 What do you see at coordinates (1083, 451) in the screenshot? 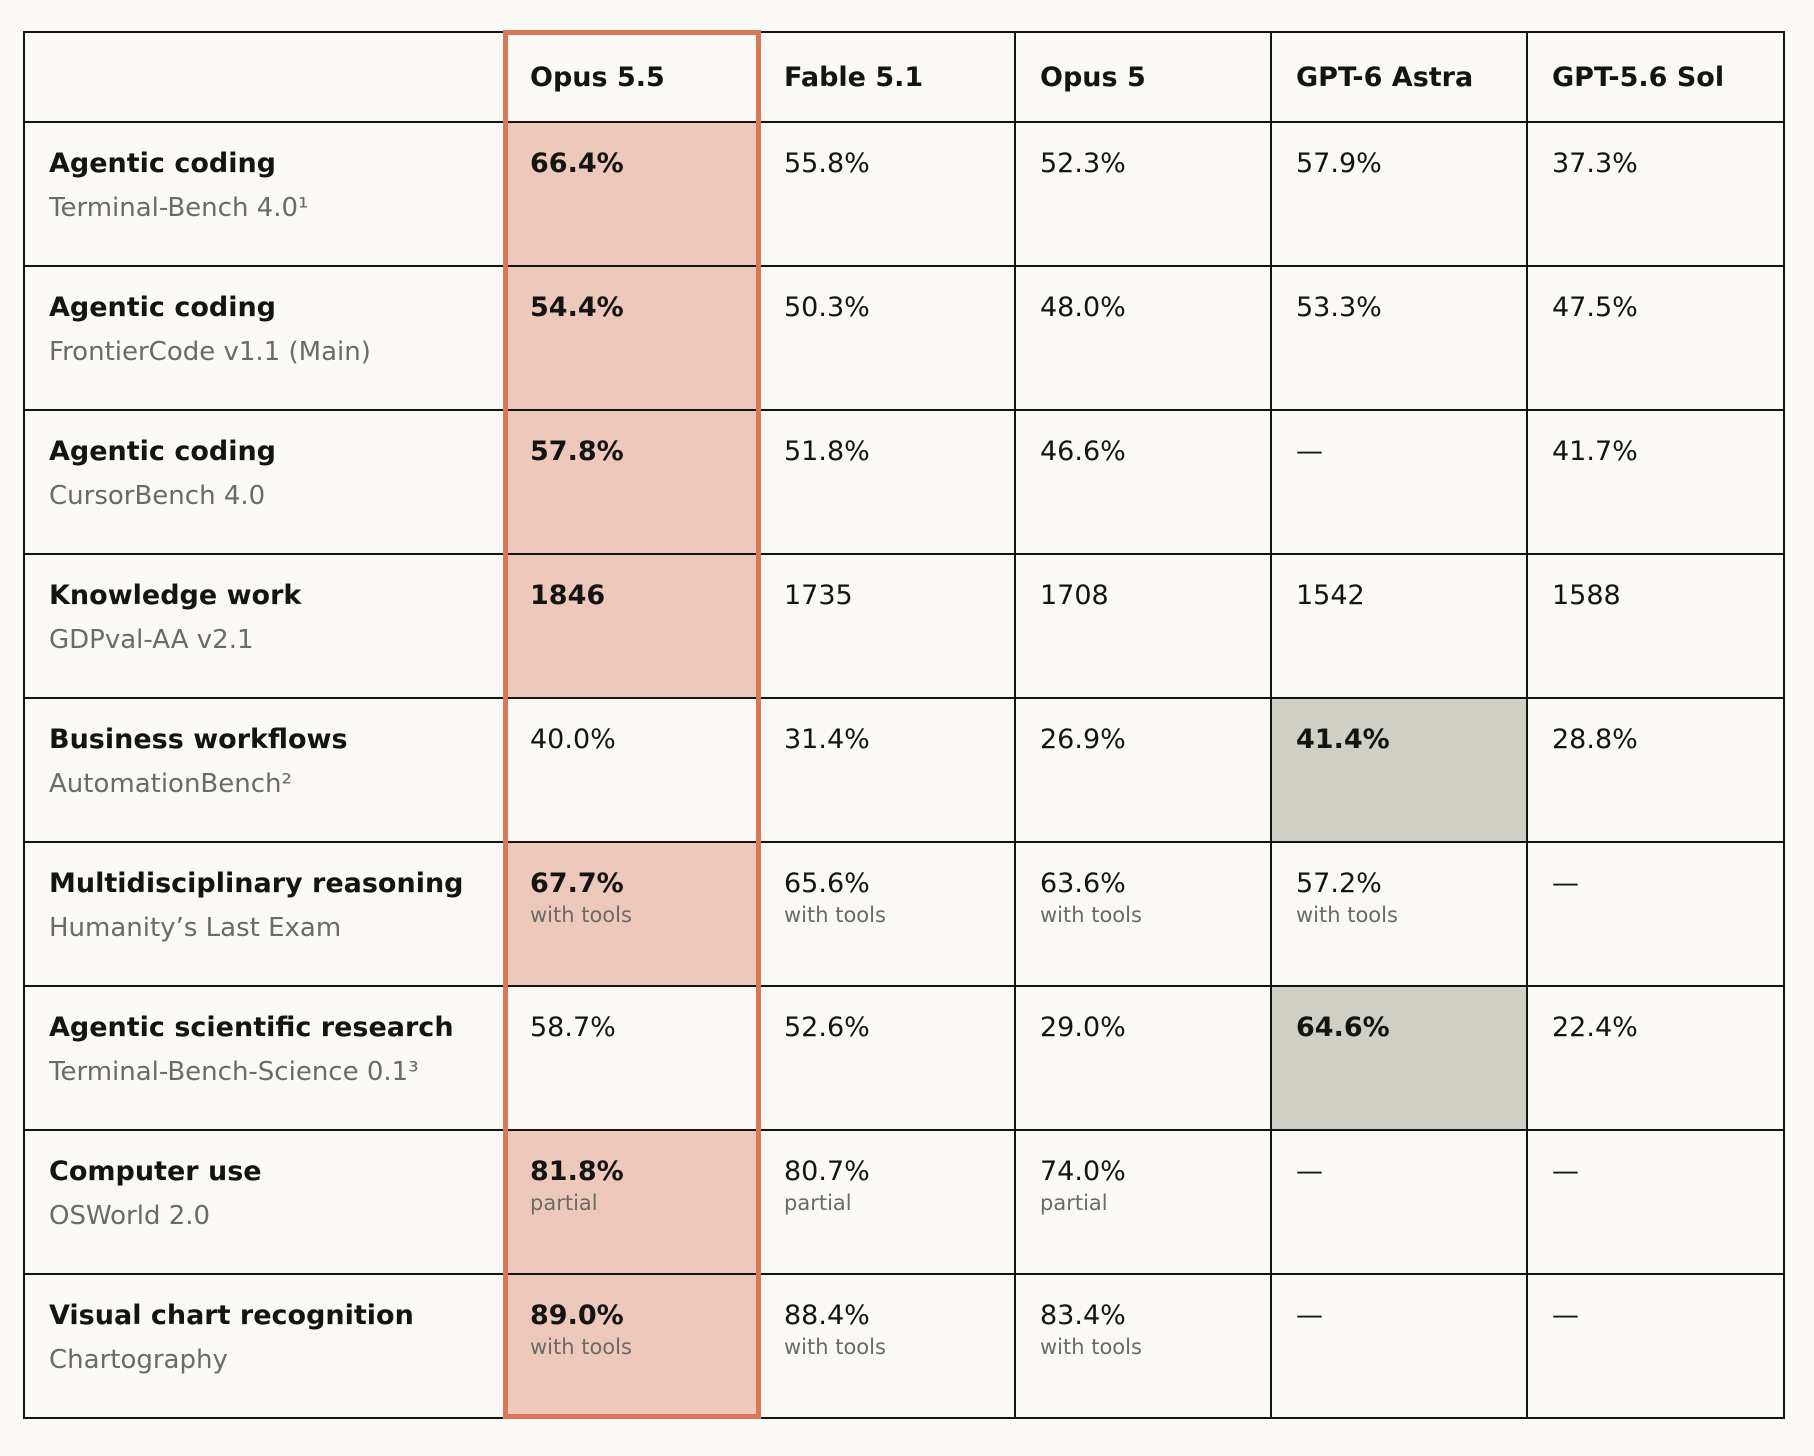
I see `score-value: 46.6%` at bounding box center [1083, 451].